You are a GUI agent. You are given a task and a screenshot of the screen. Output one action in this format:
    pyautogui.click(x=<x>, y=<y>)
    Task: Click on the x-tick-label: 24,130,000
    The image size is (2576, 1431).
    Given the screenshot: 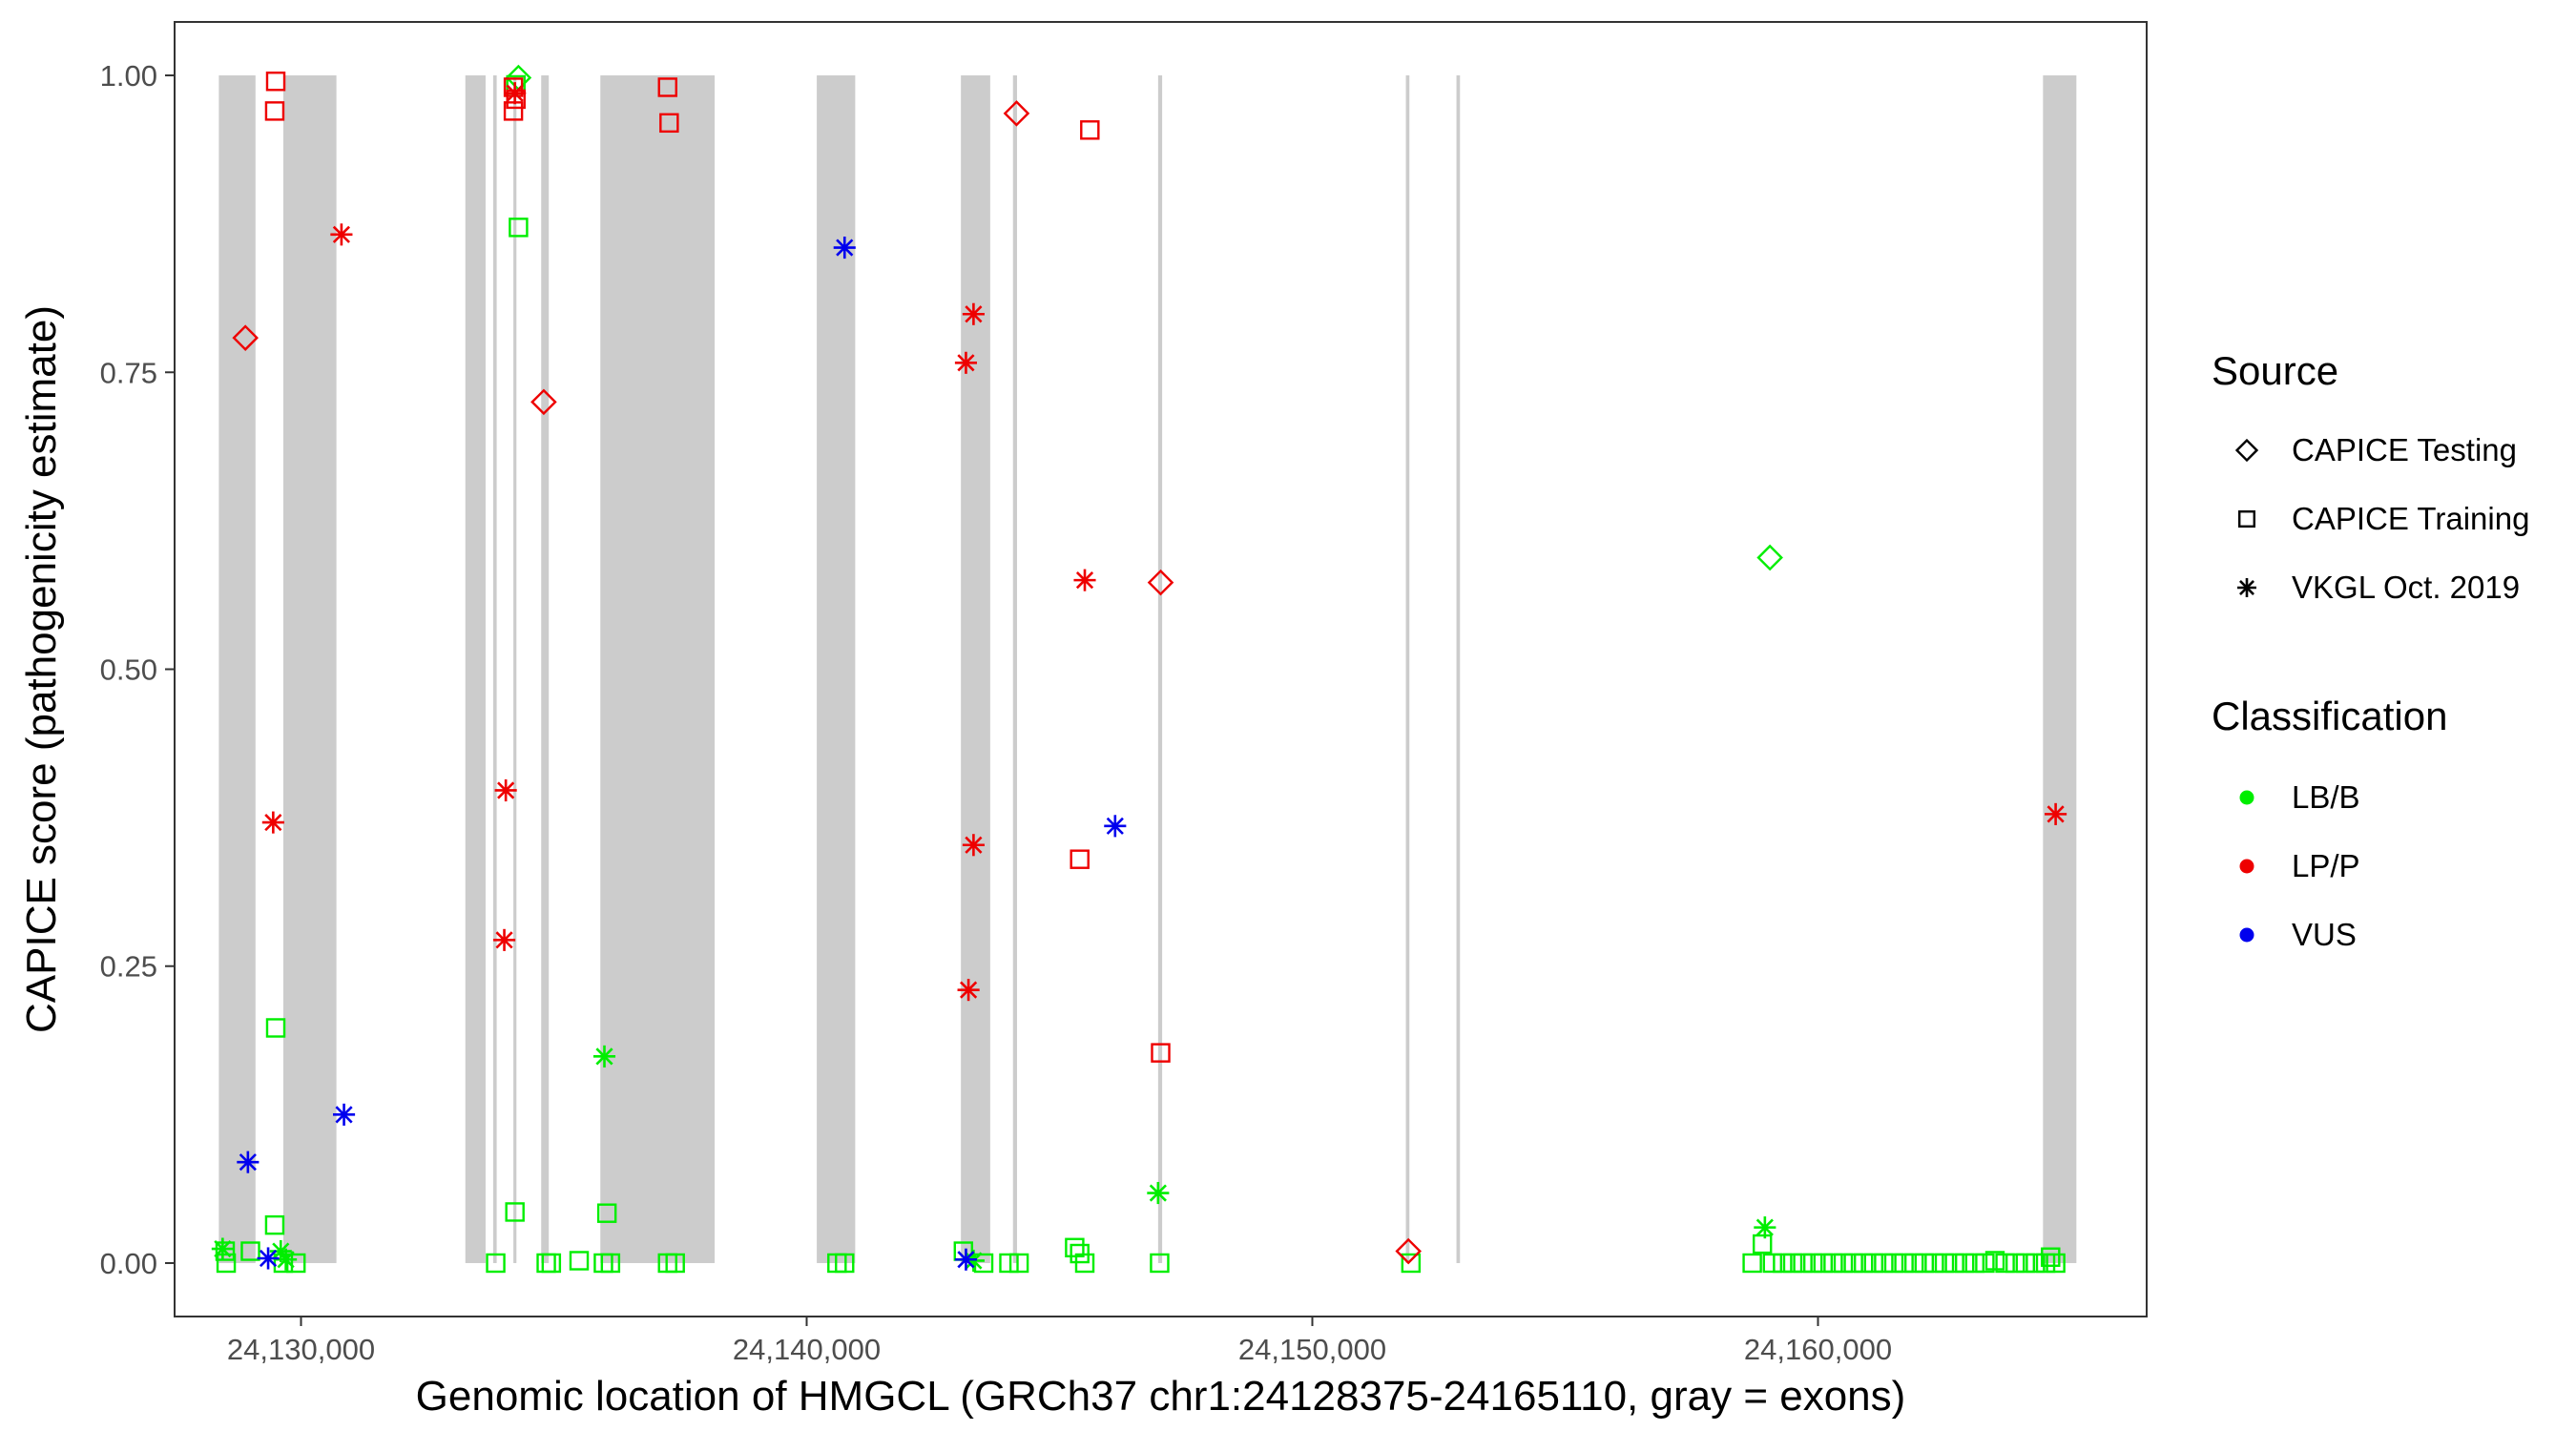 What is the action you would take?
    pyautogui.click(x=301, y=1349)
    